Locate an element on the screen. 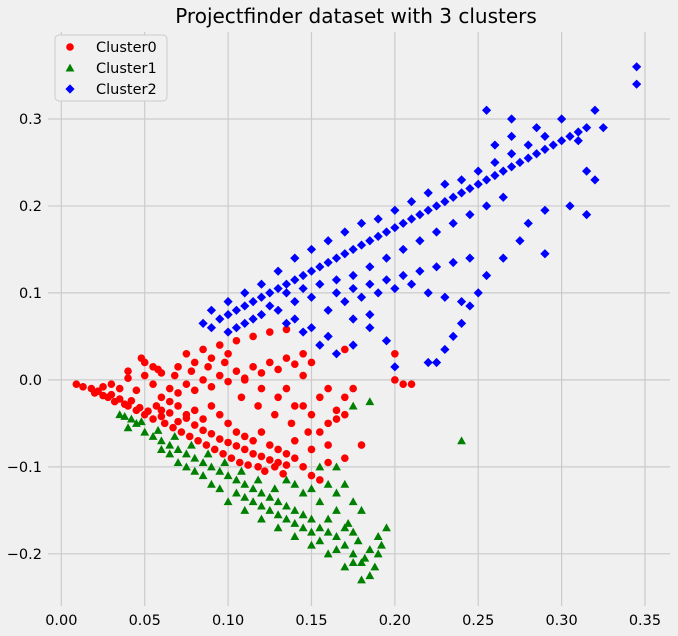 The height and width of the screenshot is (636, 678). y-tick-label: 0.2 is located at coordinates (30, 207).